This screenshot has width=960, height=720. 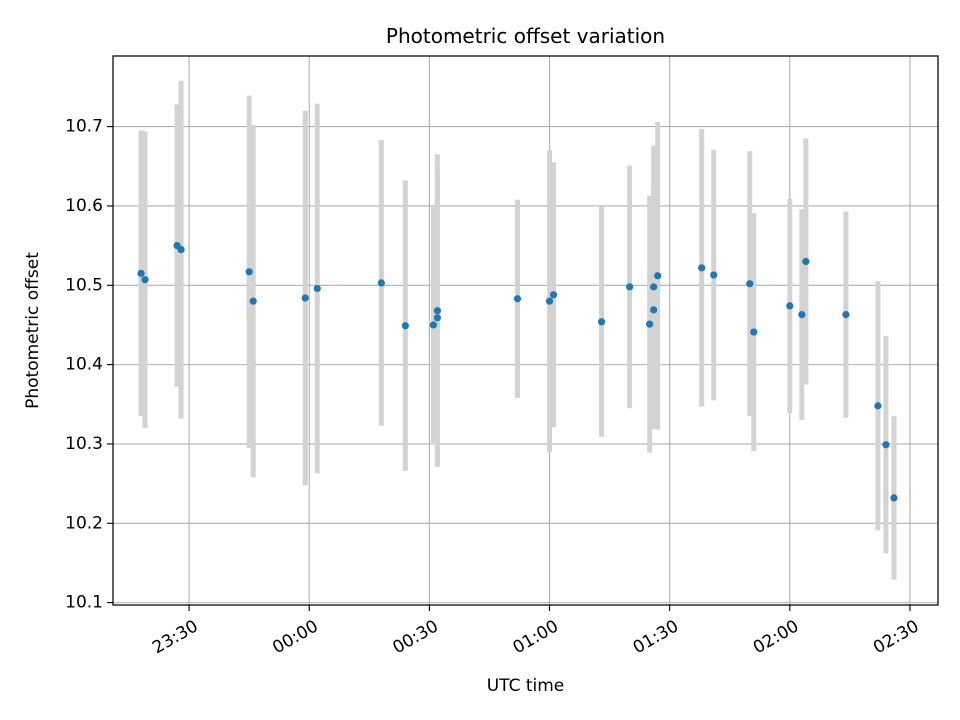 I want to click on x-axis-title: UTC time, so click(x=526, y=686).